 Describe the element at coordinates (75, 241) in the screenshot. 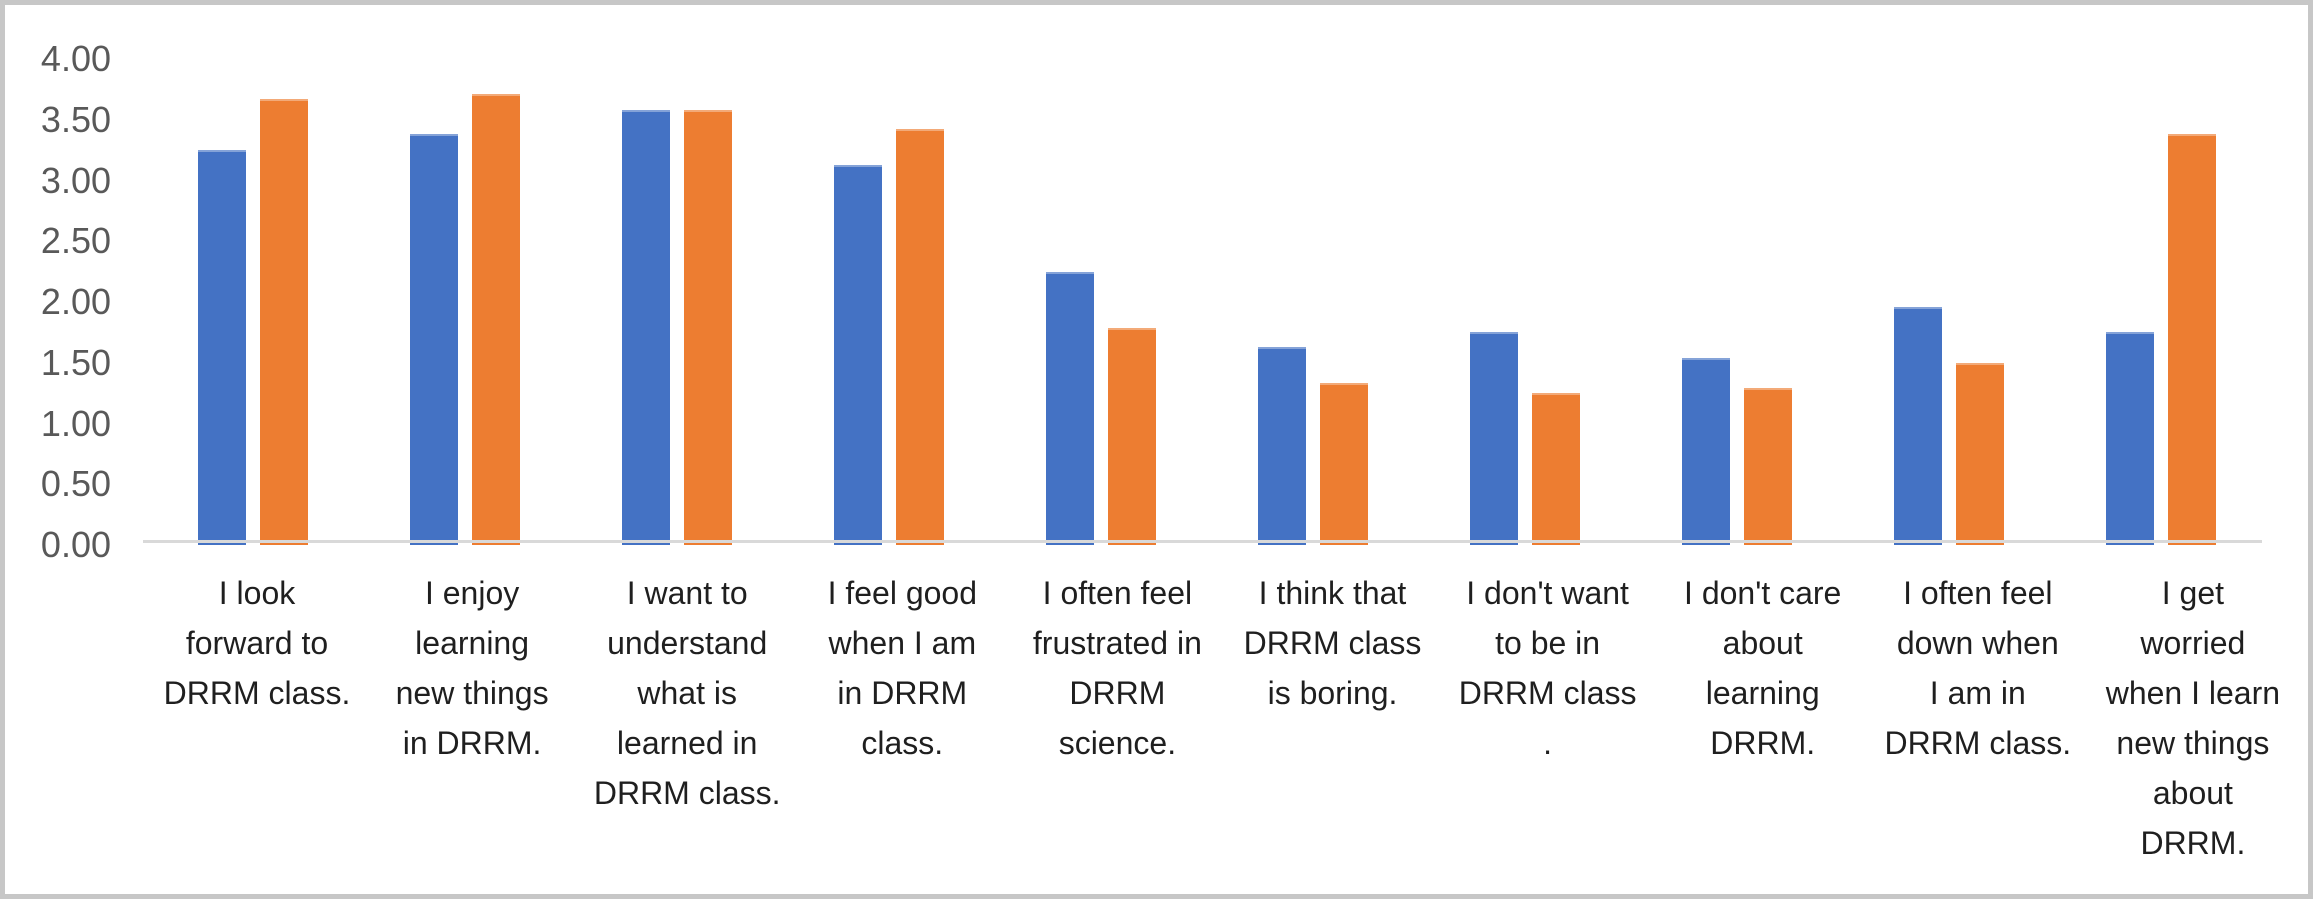

I see `y-axis-tick-label: 2.50` at that location.